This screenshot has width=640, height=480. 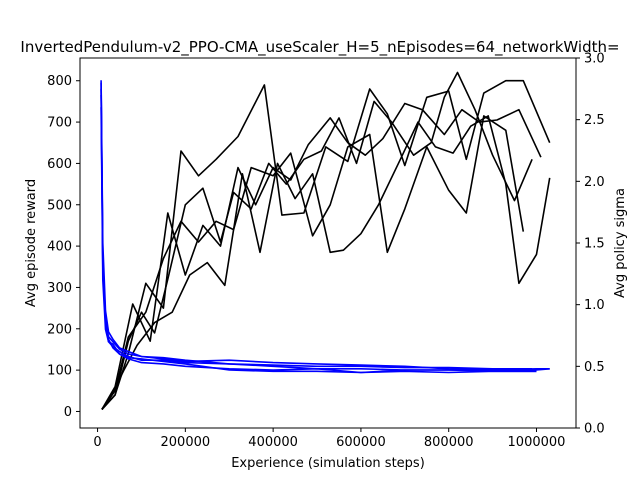 I want to click on y-tick-label: 600, so click(x=59, y=164).